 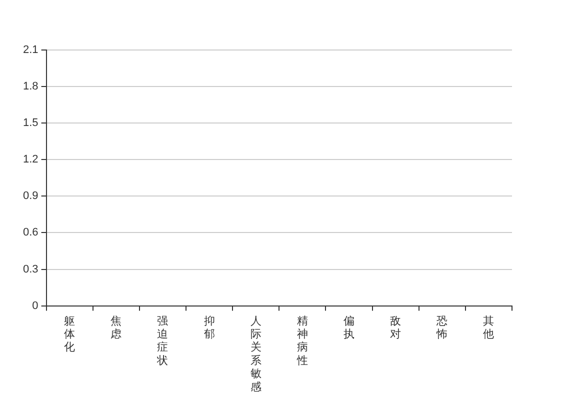 I want to click on y-tick-label: 2.1, so click(x=30, y=50).